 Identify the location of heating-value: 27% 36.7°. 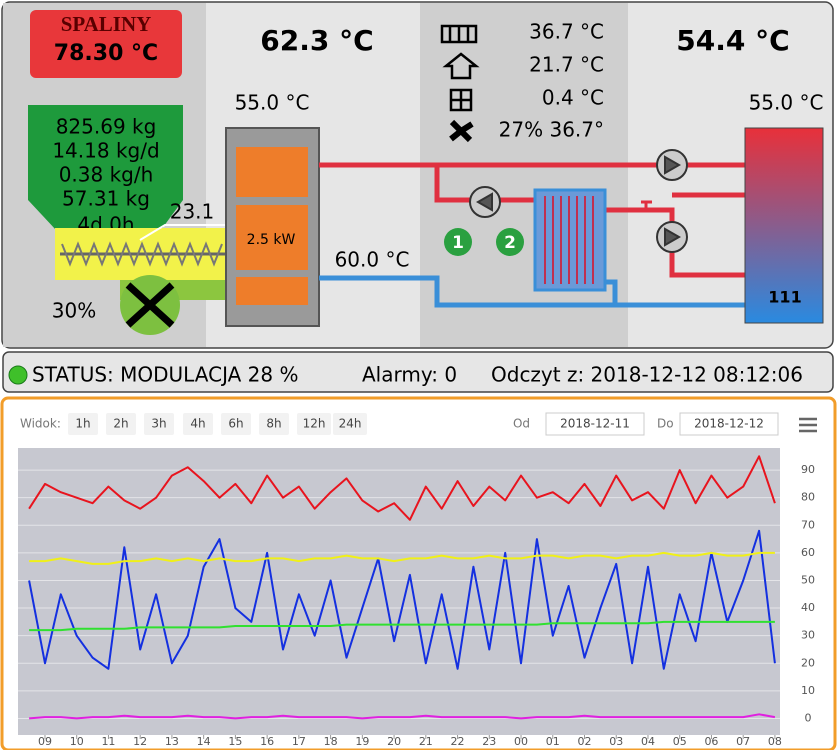
(551, 130).